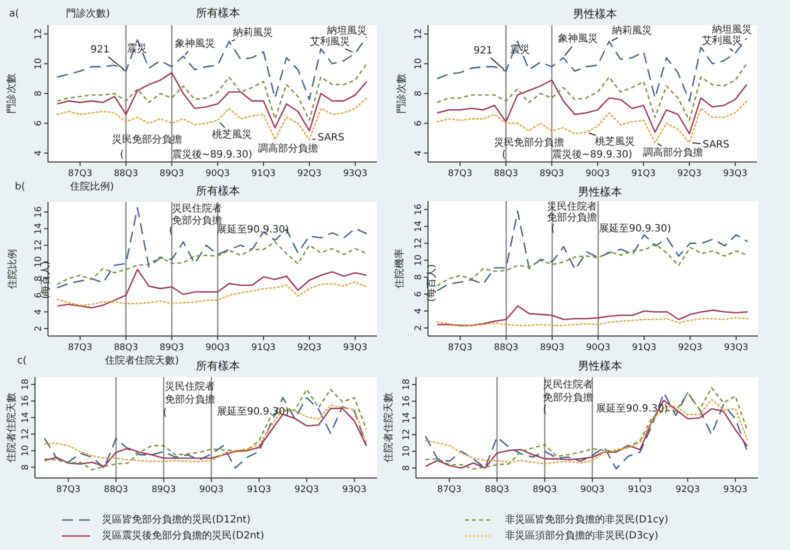  What do you see at coordinates (419, 328) in the screenshot?
I see `y-tick-label: 2` at bounding box center [419, 328].